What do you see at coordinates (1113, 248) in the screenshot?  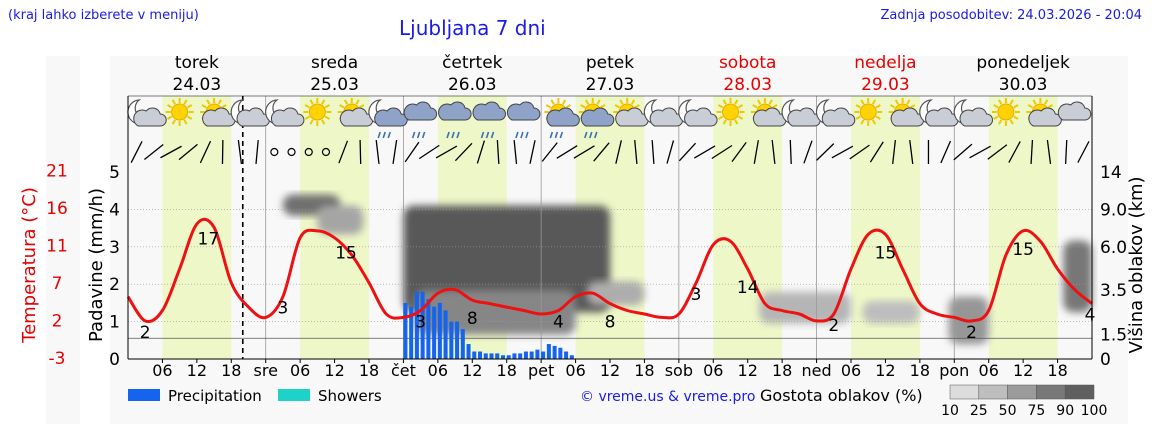 I see `cloud-height-tick-label: 6.0` at bounding box center [1113, 248].